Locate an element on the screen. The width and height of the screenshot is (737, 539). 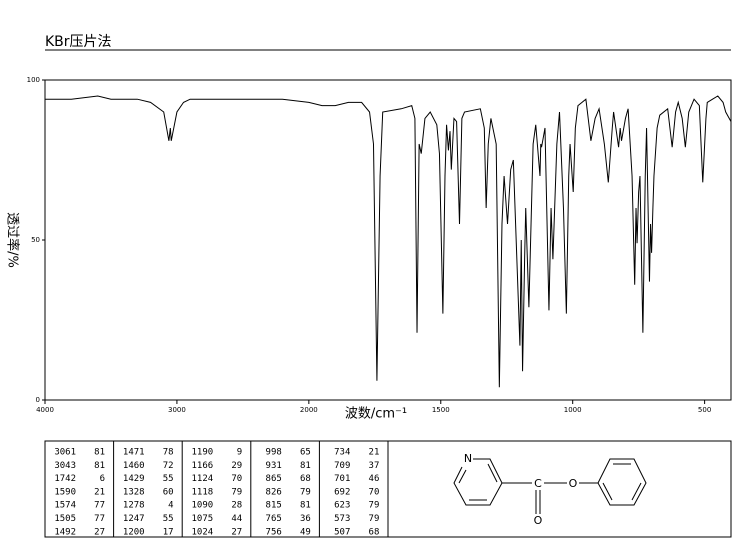
atom-label: N is located at coordinates (468, 458).